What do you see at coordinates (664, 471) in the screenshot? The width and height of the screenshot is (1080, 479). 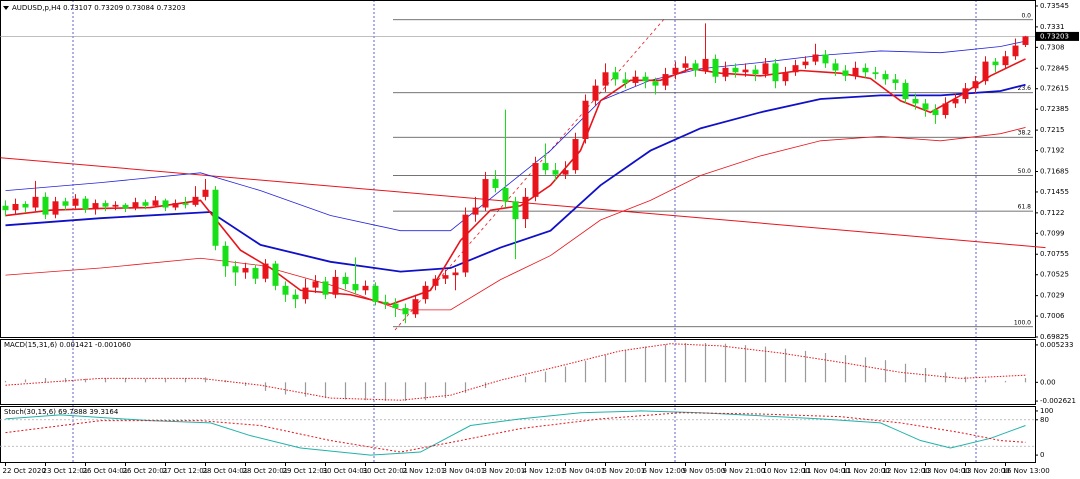 I see `x-tick-label: 6 Nov 12:00` at bounding box center [664, 471].